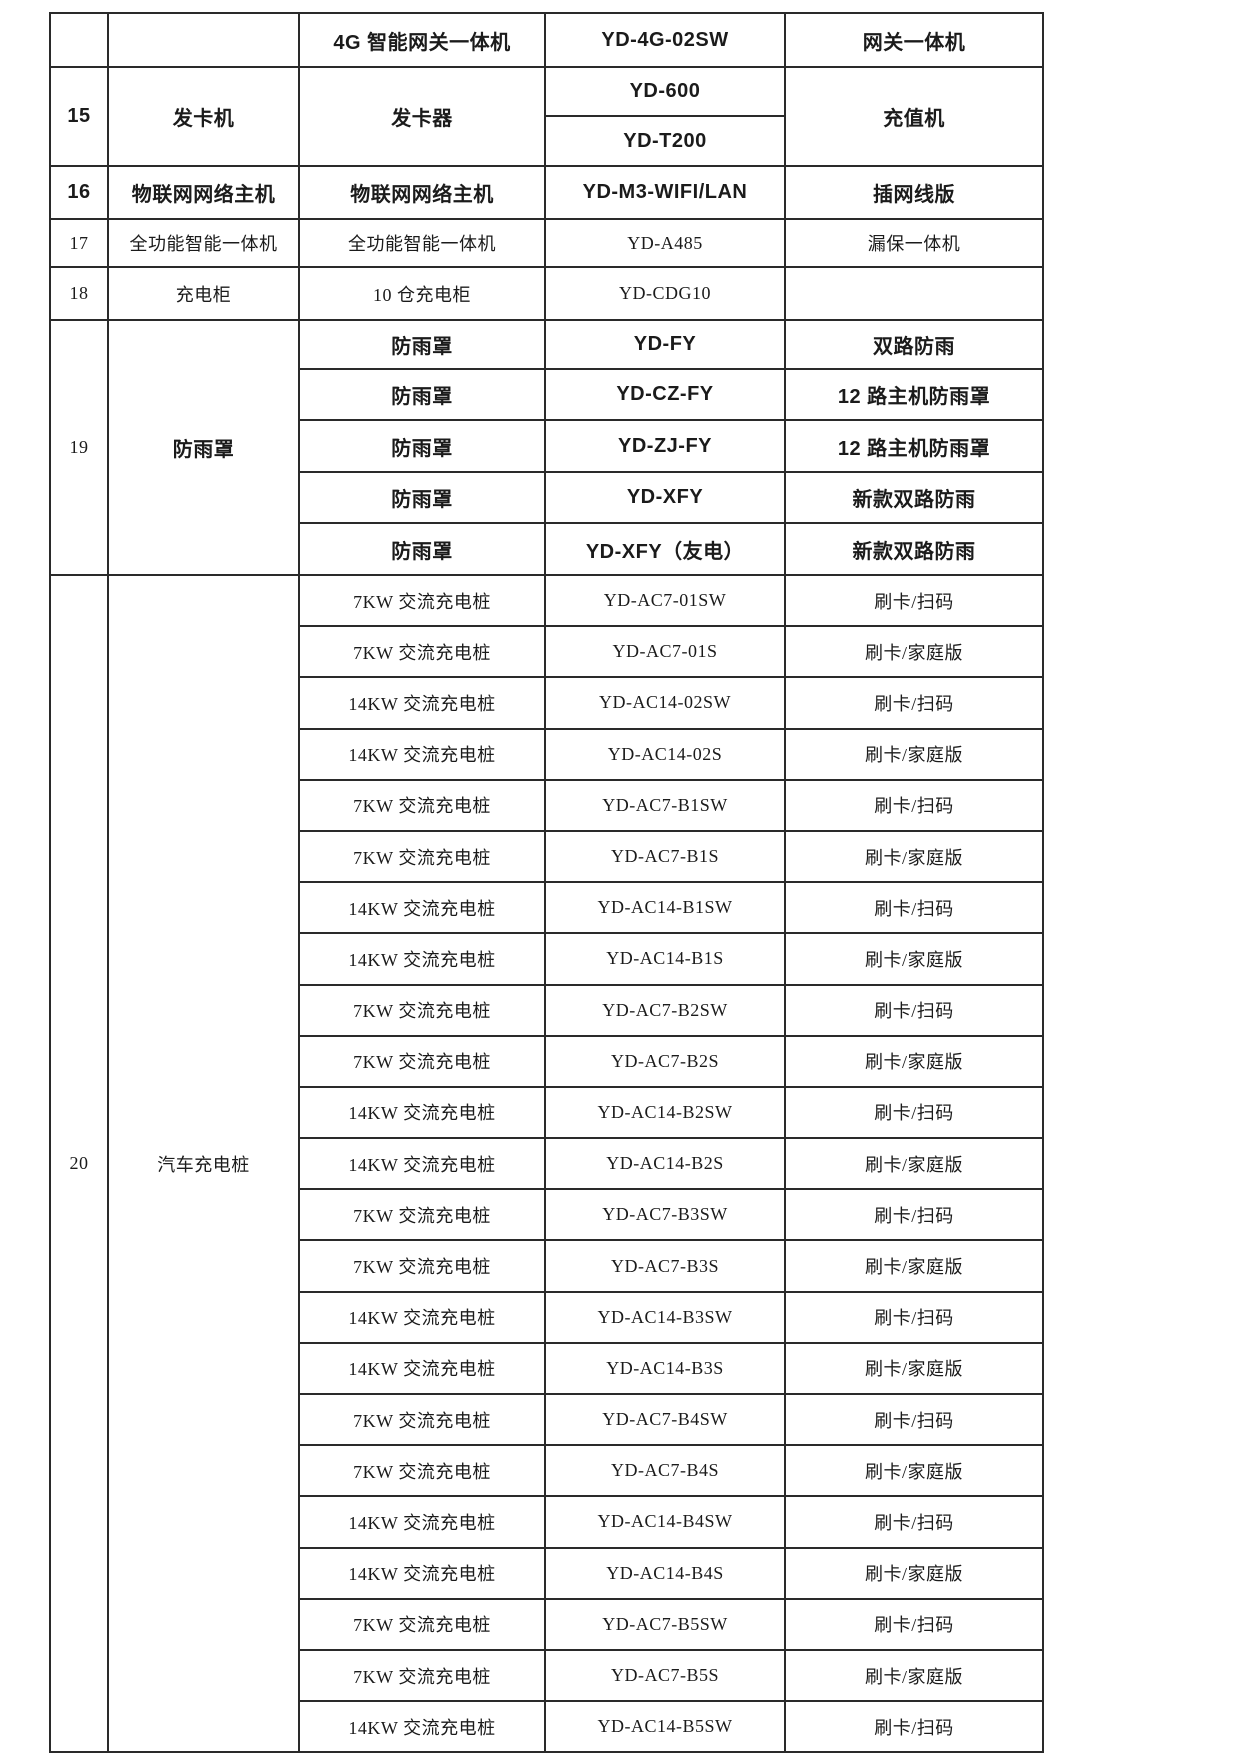 The image size is (1241, 1755). What do you see at coordinates (665, 1317) in the screenshot?
I see `model-cell: YD-AC14-B3SW` at bounding box center [665, 1317].